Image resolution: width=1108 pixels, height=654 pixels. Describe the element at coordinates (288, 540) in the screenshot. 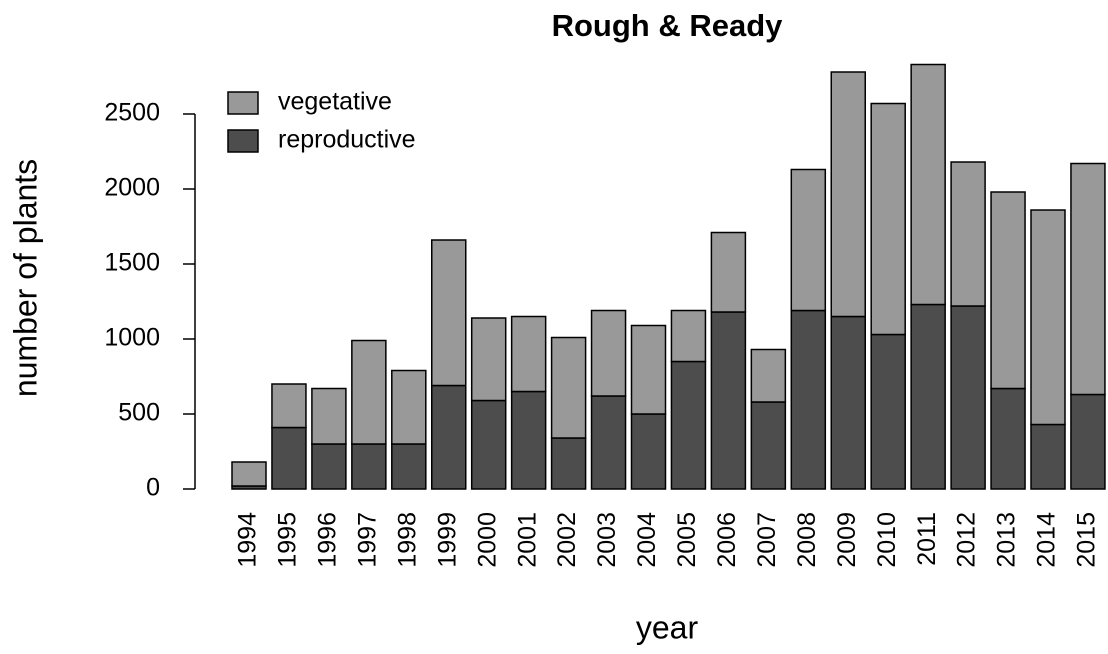

I see `x-tick-label: 1995` at that location.